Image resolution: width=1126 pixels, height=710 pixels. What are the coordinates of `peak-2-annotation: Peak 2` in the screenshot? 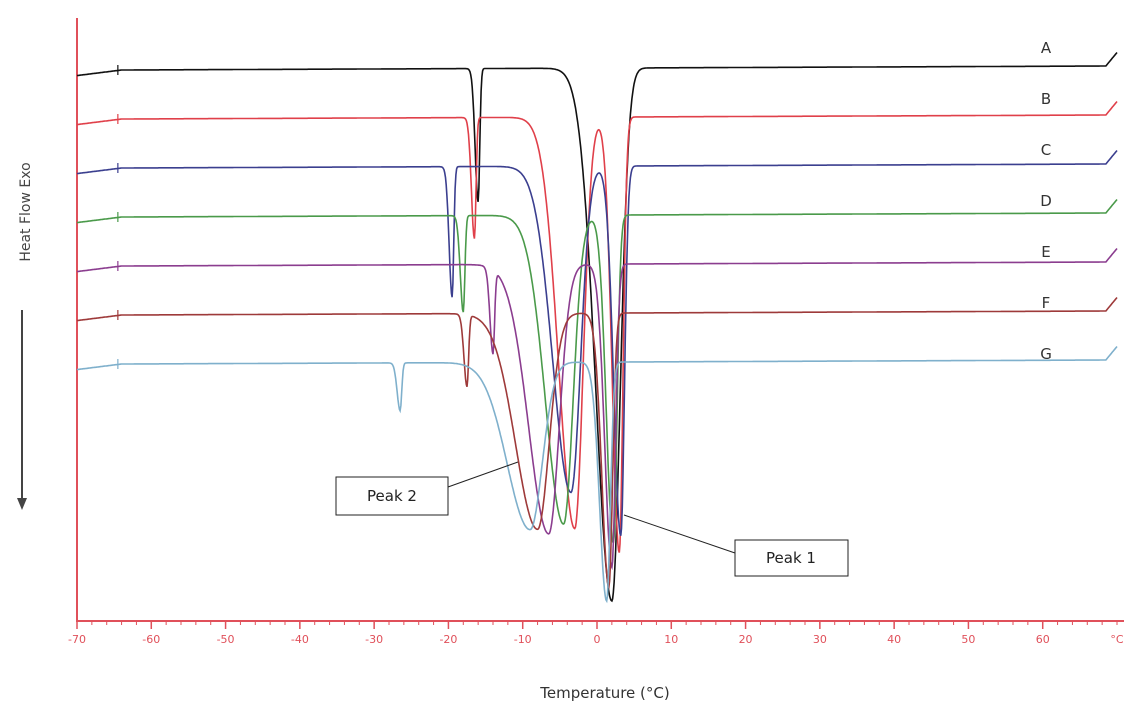 It's located at (427, 488).